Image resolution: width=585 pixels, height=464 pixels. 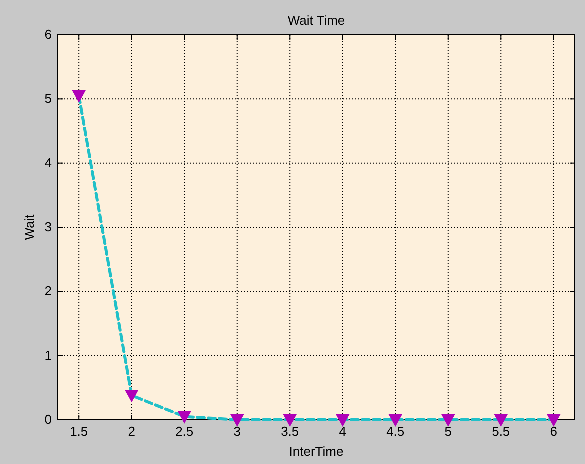 What do you see at coordinates (132, 431) in the screenshot?
I see `x-tick-label: 2` at bounding box center [132, 431].